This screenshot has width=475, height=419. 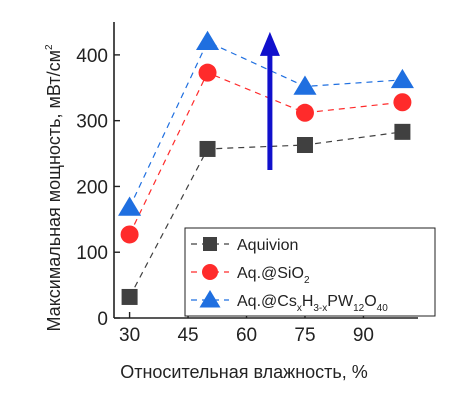 I want to click on y-tick-label: 200, so click(x=92, y=187).